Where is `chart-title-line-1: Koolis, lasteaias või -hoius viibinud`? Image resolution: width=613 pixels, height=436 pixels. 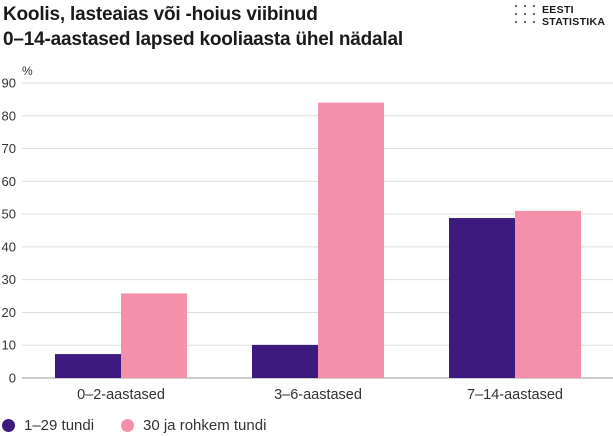 chart-title-line-1: Koolis, lasteaias või -hoius viibinud is located at coordinates (160, 14).